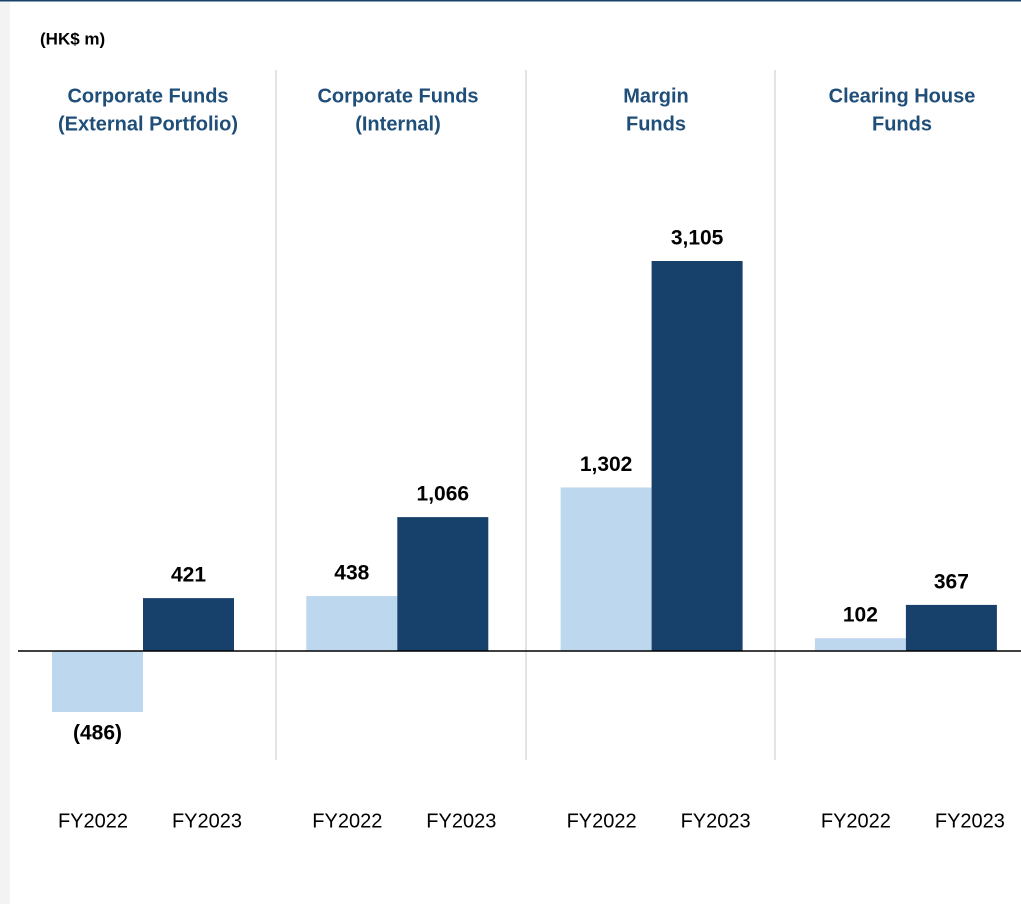  I want to click on left-strip, so click(5, 452).